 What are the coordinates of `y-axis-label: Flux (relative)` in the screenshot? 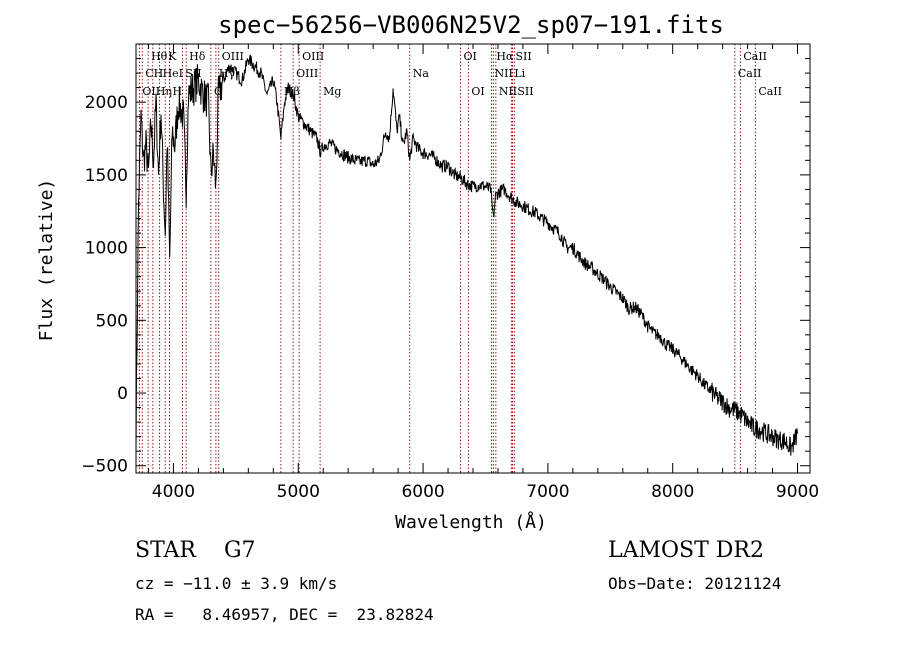 It's located at (46, 260).